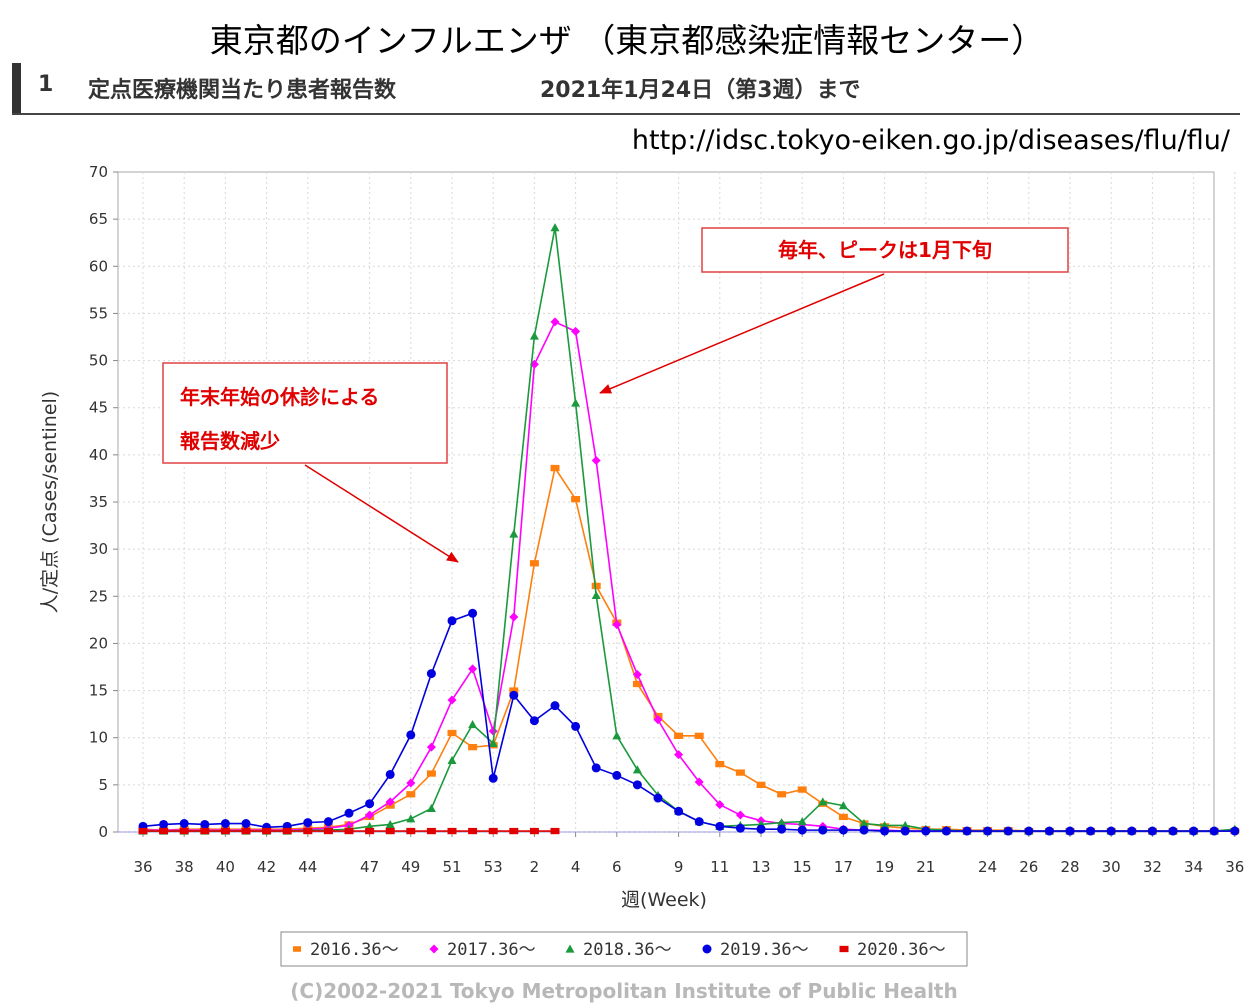 Image resolution: width=1254 pixels, height=1005 pixels. Describe the element at coordinates (843, 867) in the screenshot. I see `x-tick-label: 17` at that location.